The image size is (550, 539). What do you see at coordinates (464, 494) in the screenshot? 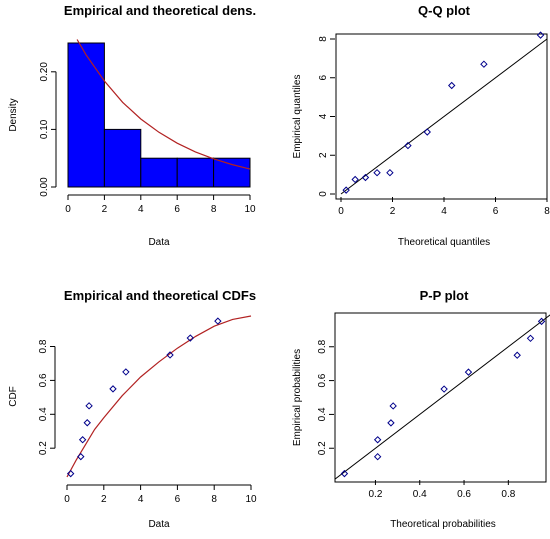
I see `x-tick-label: 0.6` at bounding box center [464, 494].